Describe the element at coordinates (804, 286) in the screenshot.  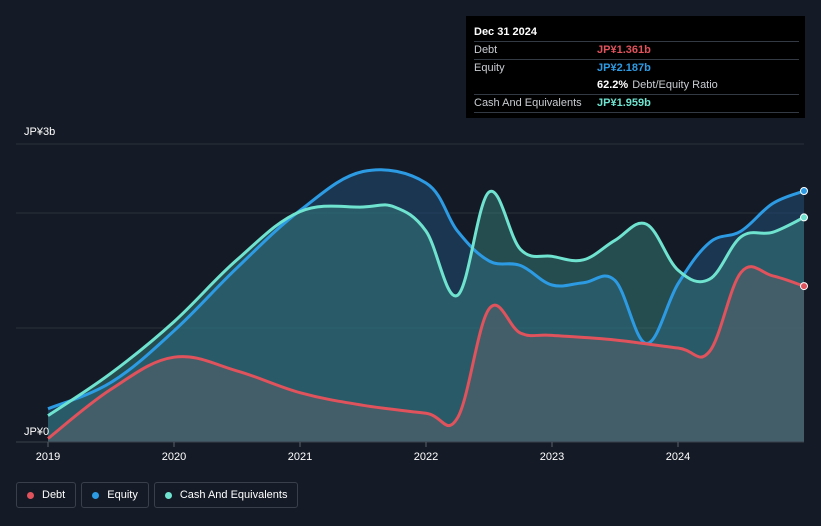
I see `debt-end-marker` at that location.